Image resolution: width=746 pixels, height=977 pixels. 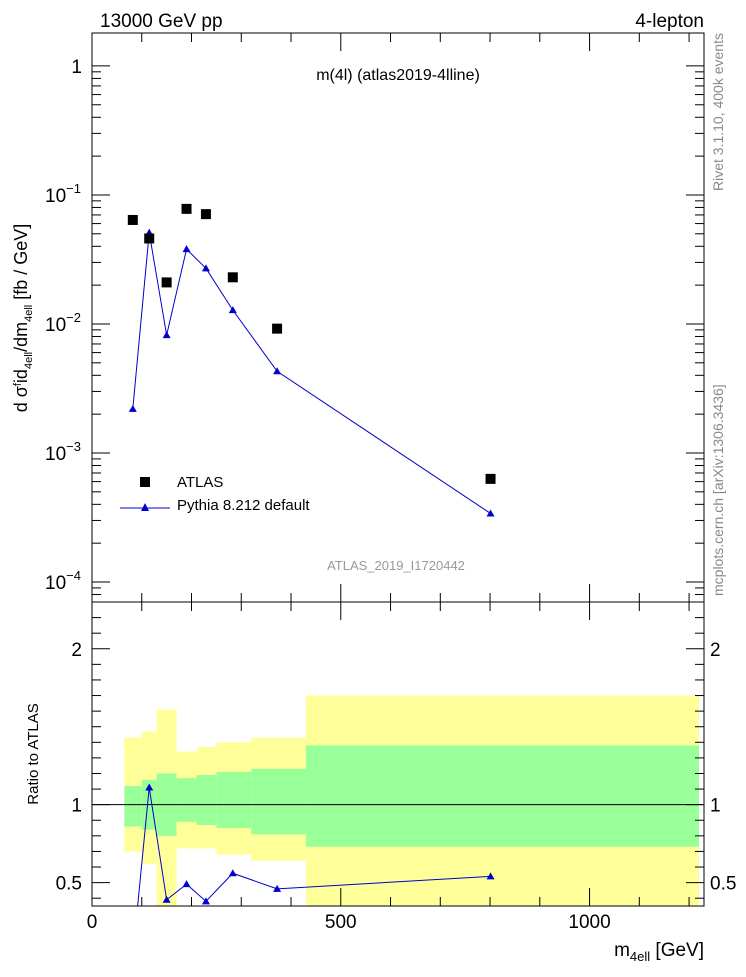 What do you see at coordinates (215, 494) in the screenshot?
I see `legend: ATLAS Pythia 8.212 default` at bounding box center [215, 494].